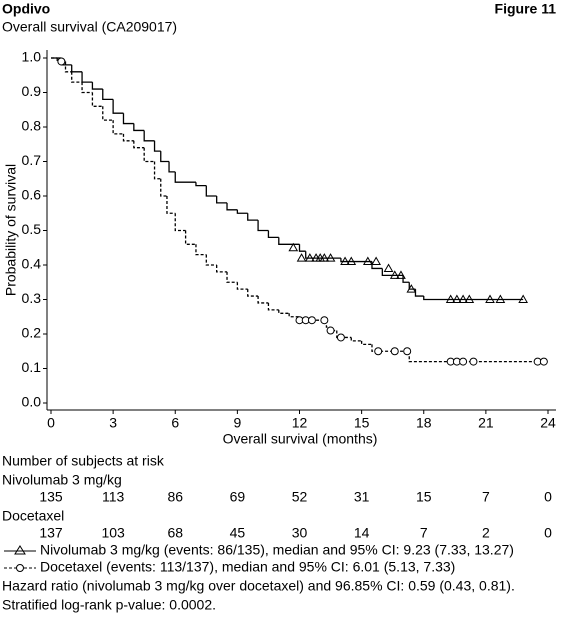 The width and height of the screenshot is (562, 623). Describe the element at coordinates (175, 533) in the screenshot. I see `risk-count: 68` at that location.